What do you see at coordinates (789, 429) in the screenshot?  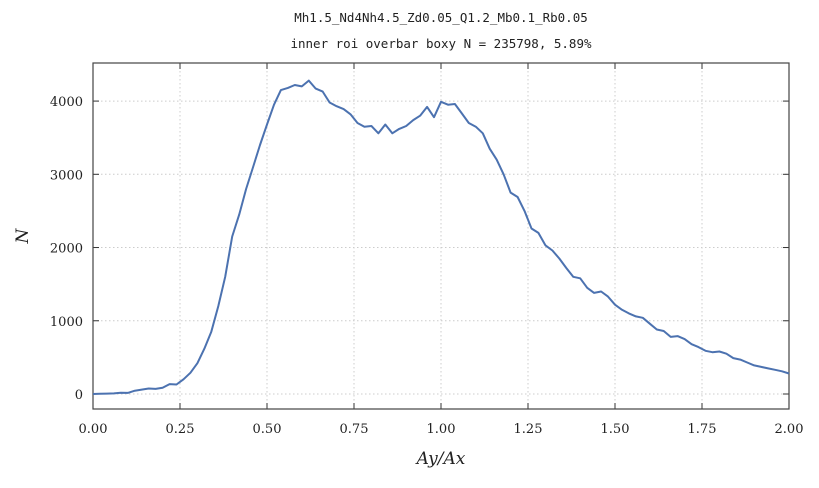 I see `x-tick-label: 2.00` at bounding box center [789, 429].